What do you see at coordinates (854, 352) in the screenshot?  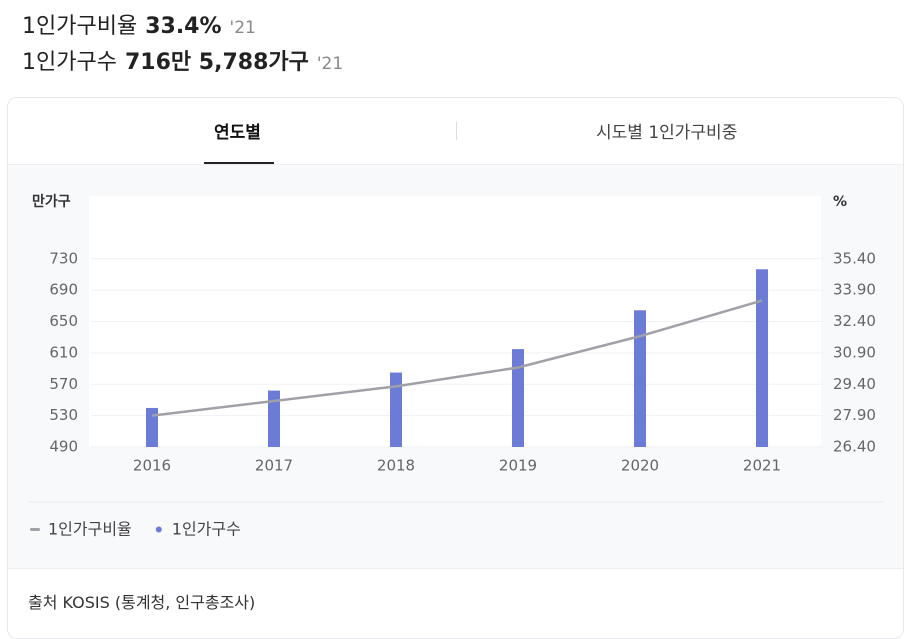 I see `y2-tick-label: 30.90` at bounding box center [854, 352].